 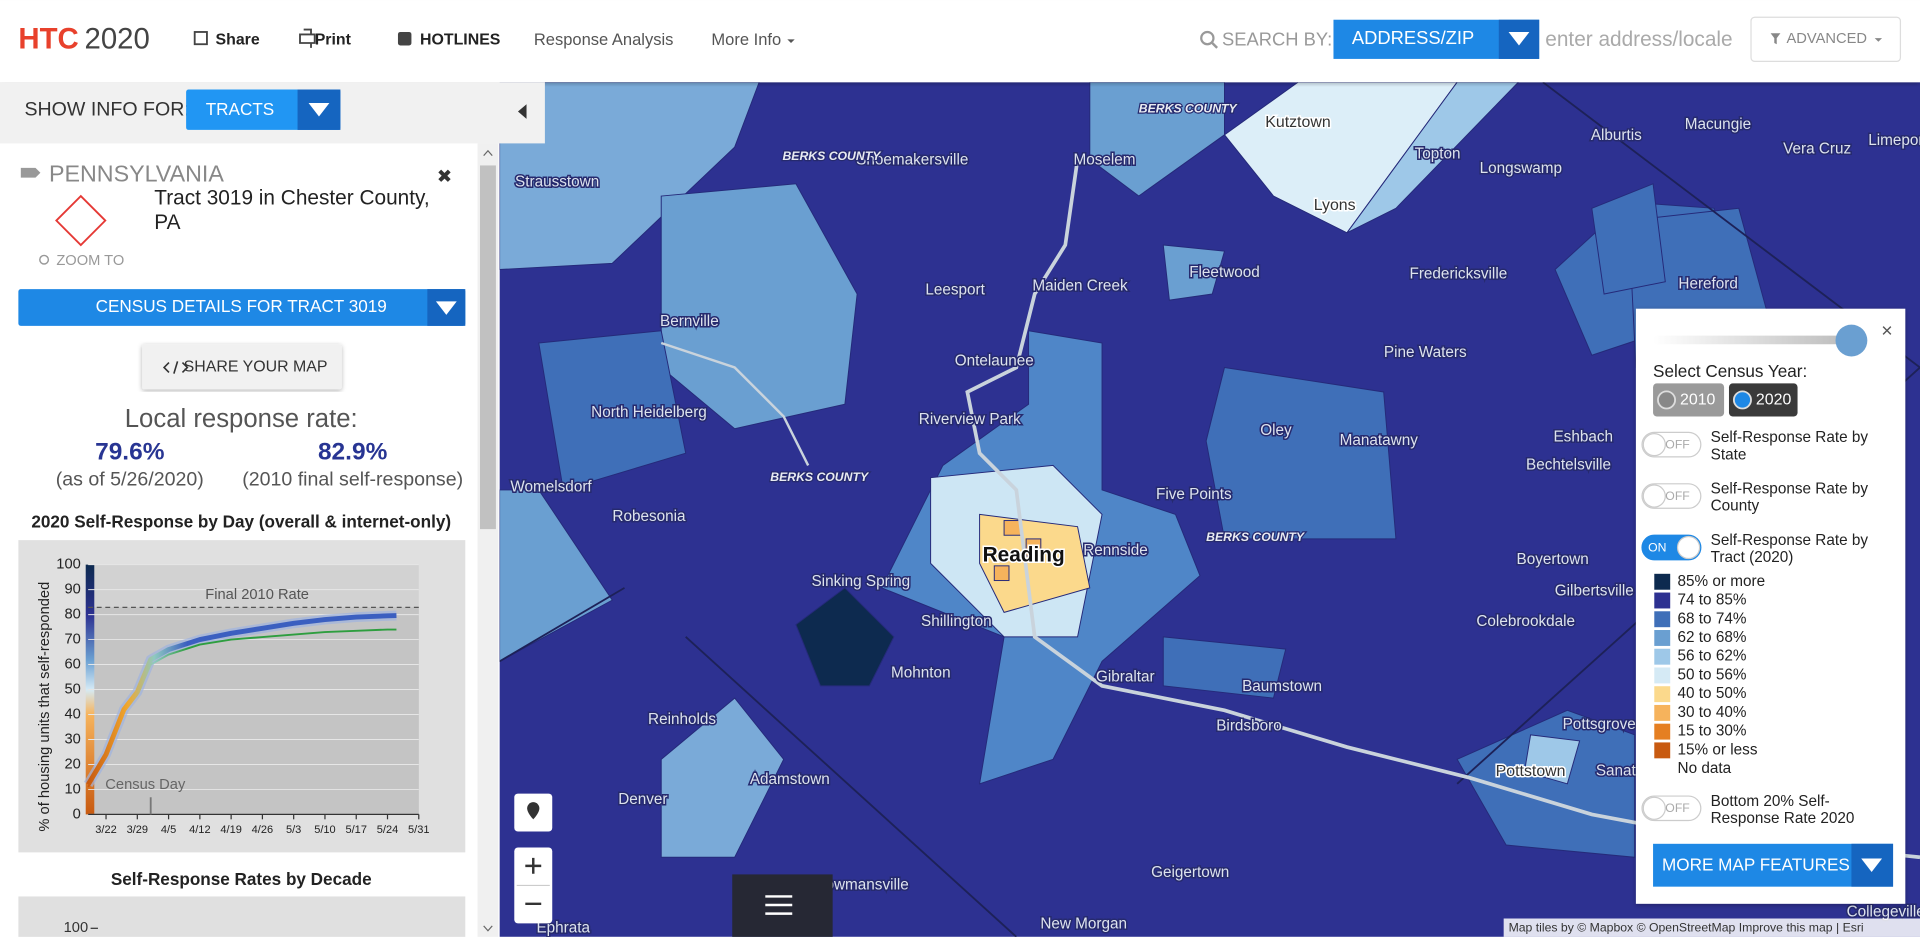 What do you see at coordinates (460, 40) in the screenshot?
I see `nav-item: HOTLINES` at bounding box center [460, 40].